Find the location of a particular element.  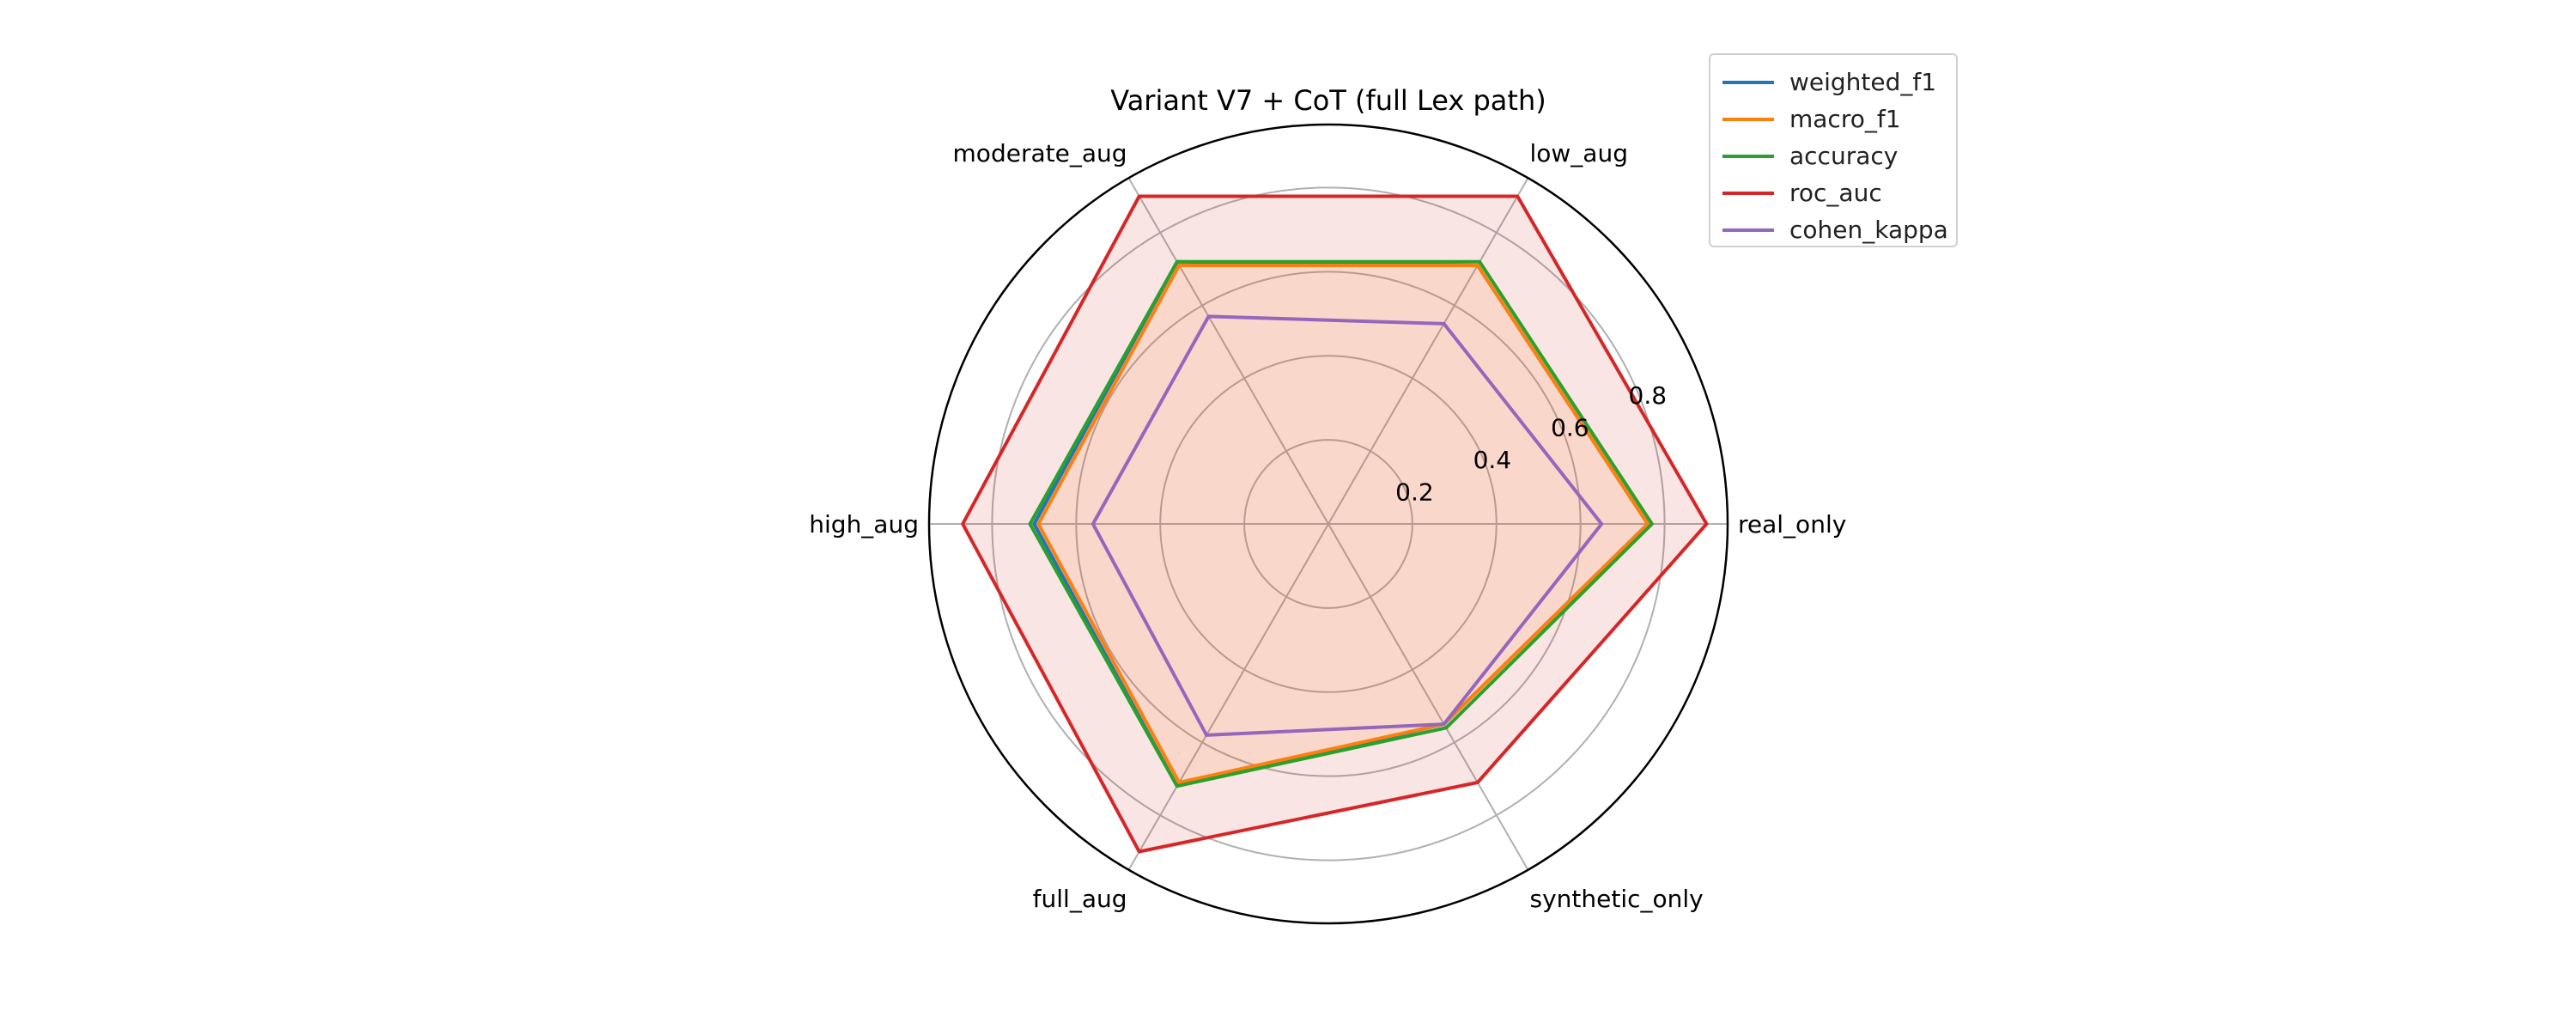

legend-item-cohen_kappa: cohen_kappa is located at coordinates (1839, 229).